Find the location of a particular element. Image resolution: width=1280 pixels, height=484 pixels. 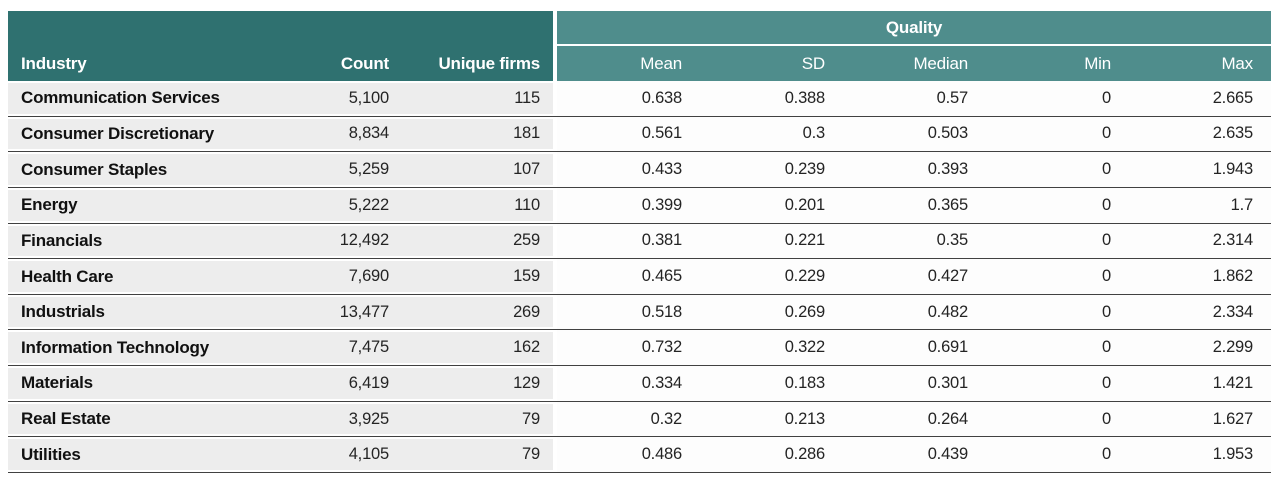

quality-divider is located at coordinates (914, 45).